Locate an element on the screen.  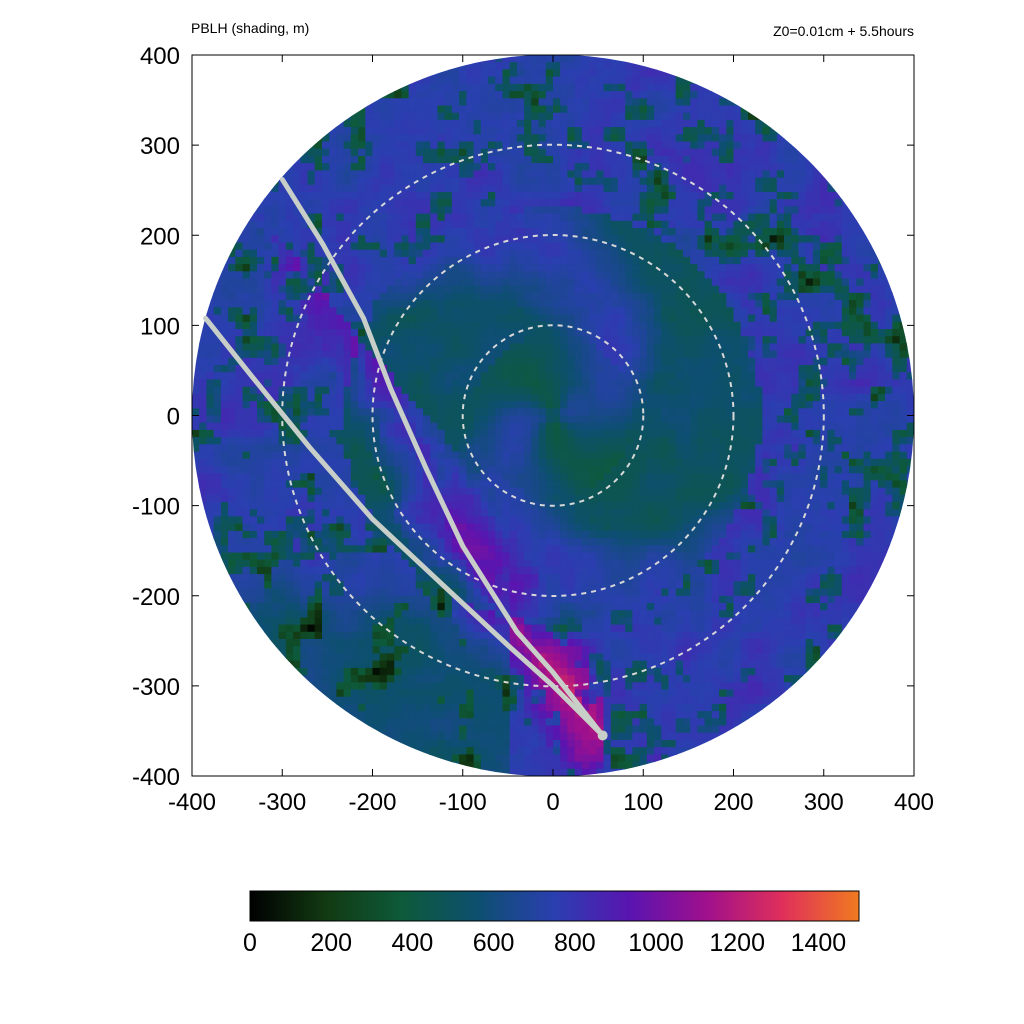
chart-subtitle: Z0=0.01cm + 5.5hours is located at coordinates (843, 31).